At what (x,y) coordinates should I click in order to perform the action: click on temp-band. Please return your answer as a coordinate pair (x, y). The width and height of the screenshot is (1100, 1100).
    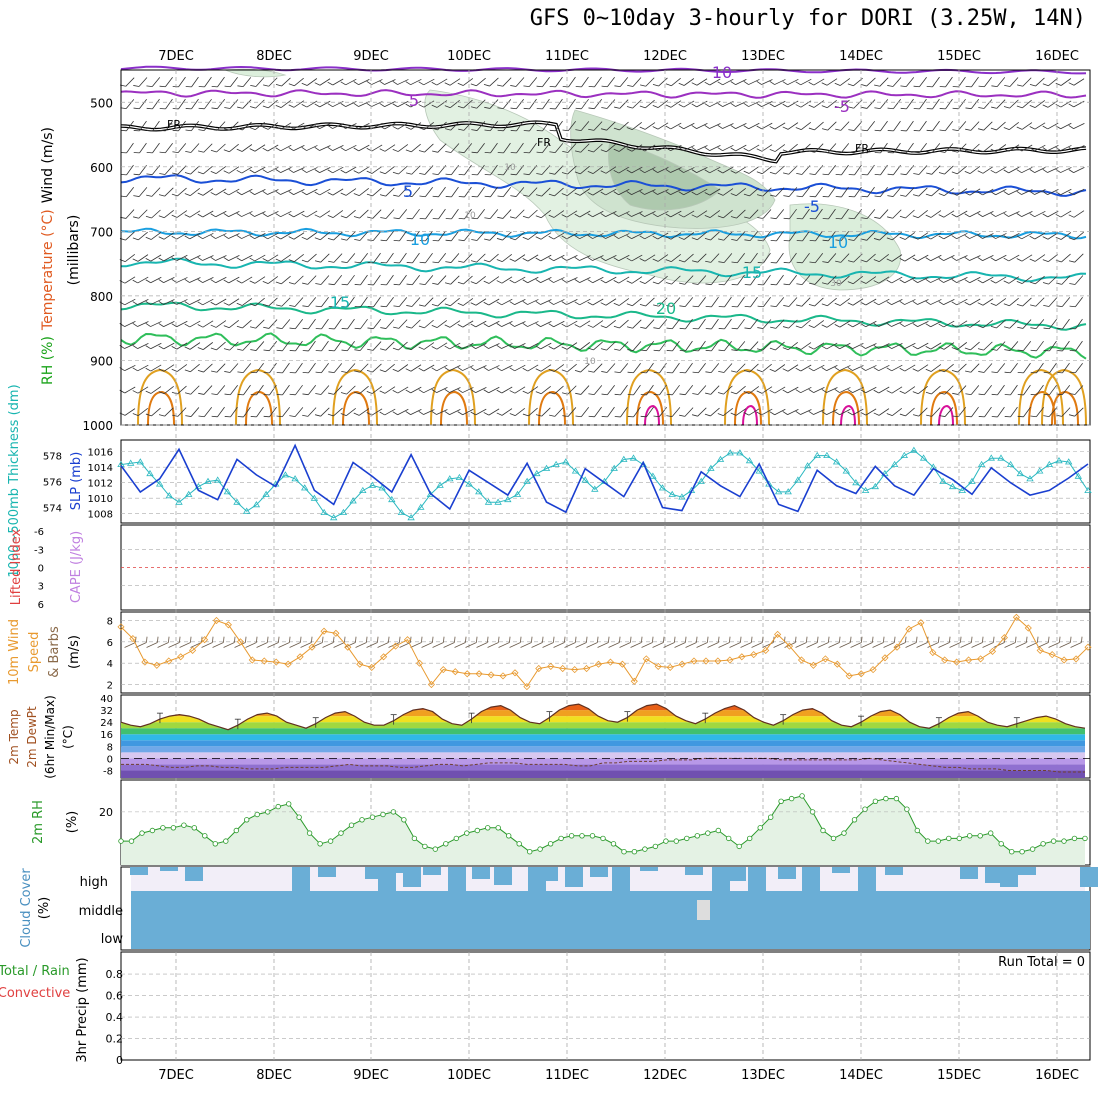
    Looking at the image, I should click on (603, 767).